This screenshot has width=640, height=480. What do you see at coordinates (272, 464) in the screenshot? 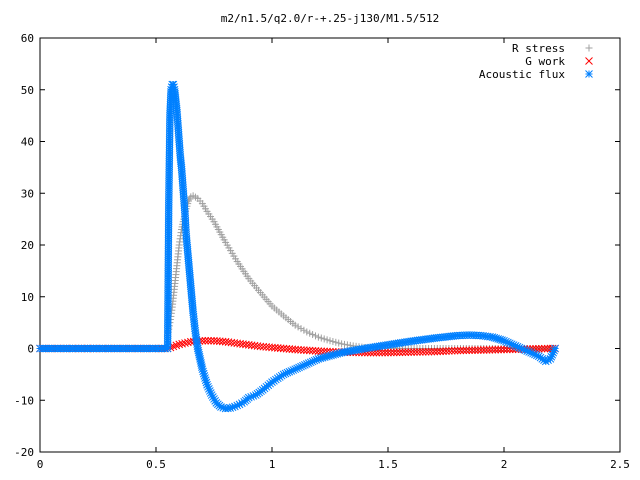
I see `x-tick-label: 1` at bounding box center [272, 464].